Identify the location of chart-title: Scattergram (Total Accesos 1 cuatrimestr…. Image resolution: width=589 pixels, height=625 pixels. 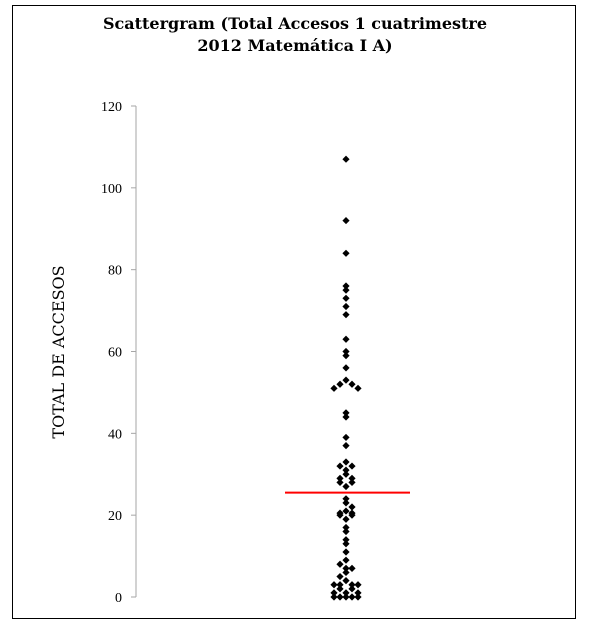
(295, 35).